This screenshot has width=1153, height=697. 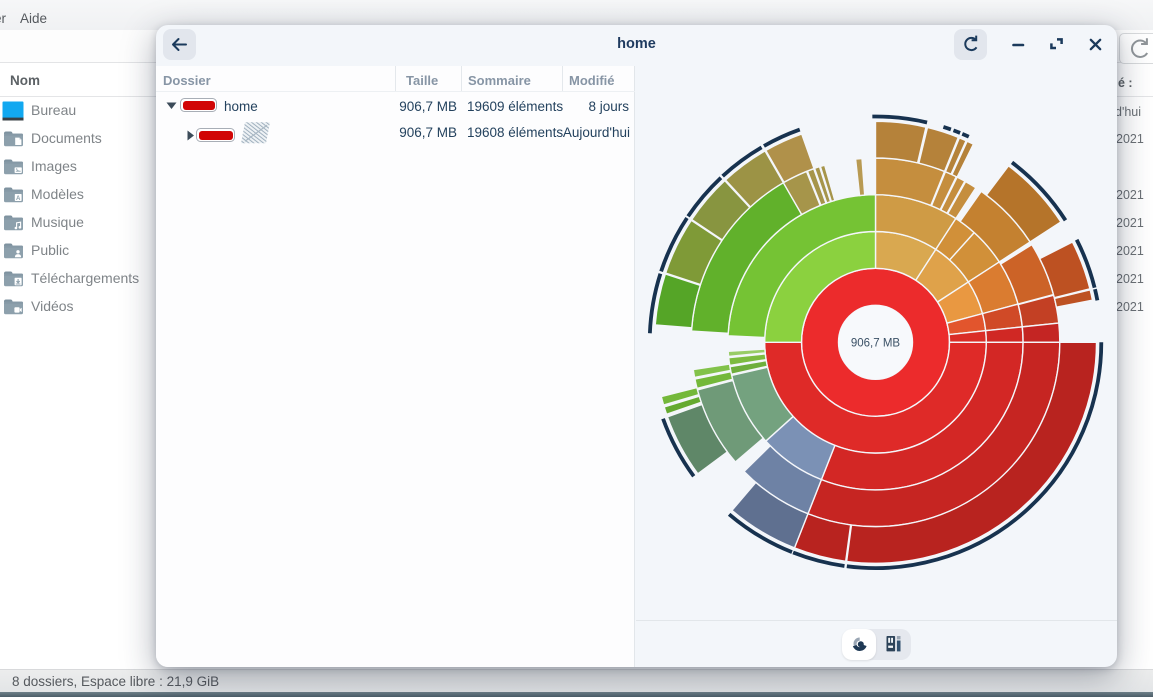 What do you see at coordinates (18, 199) in the screenshot?
I see `svg-text: A` at bounding box center [18, 199].